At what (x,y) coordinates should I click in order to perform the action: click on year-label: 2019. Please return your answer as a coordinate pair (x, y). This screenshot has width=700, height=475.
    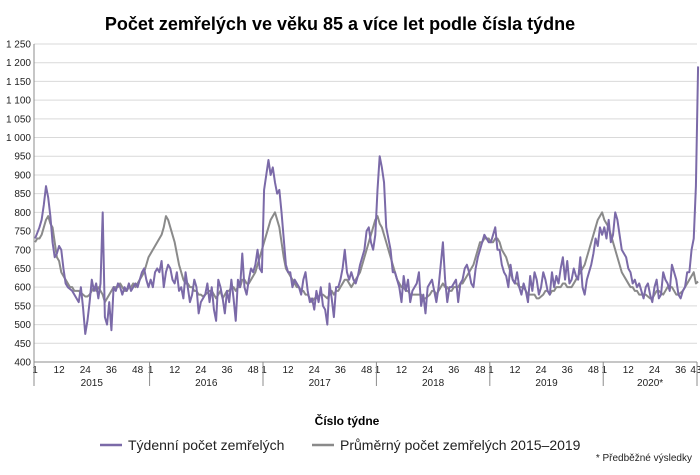
    Looking at the image, I should click on (546, 383).